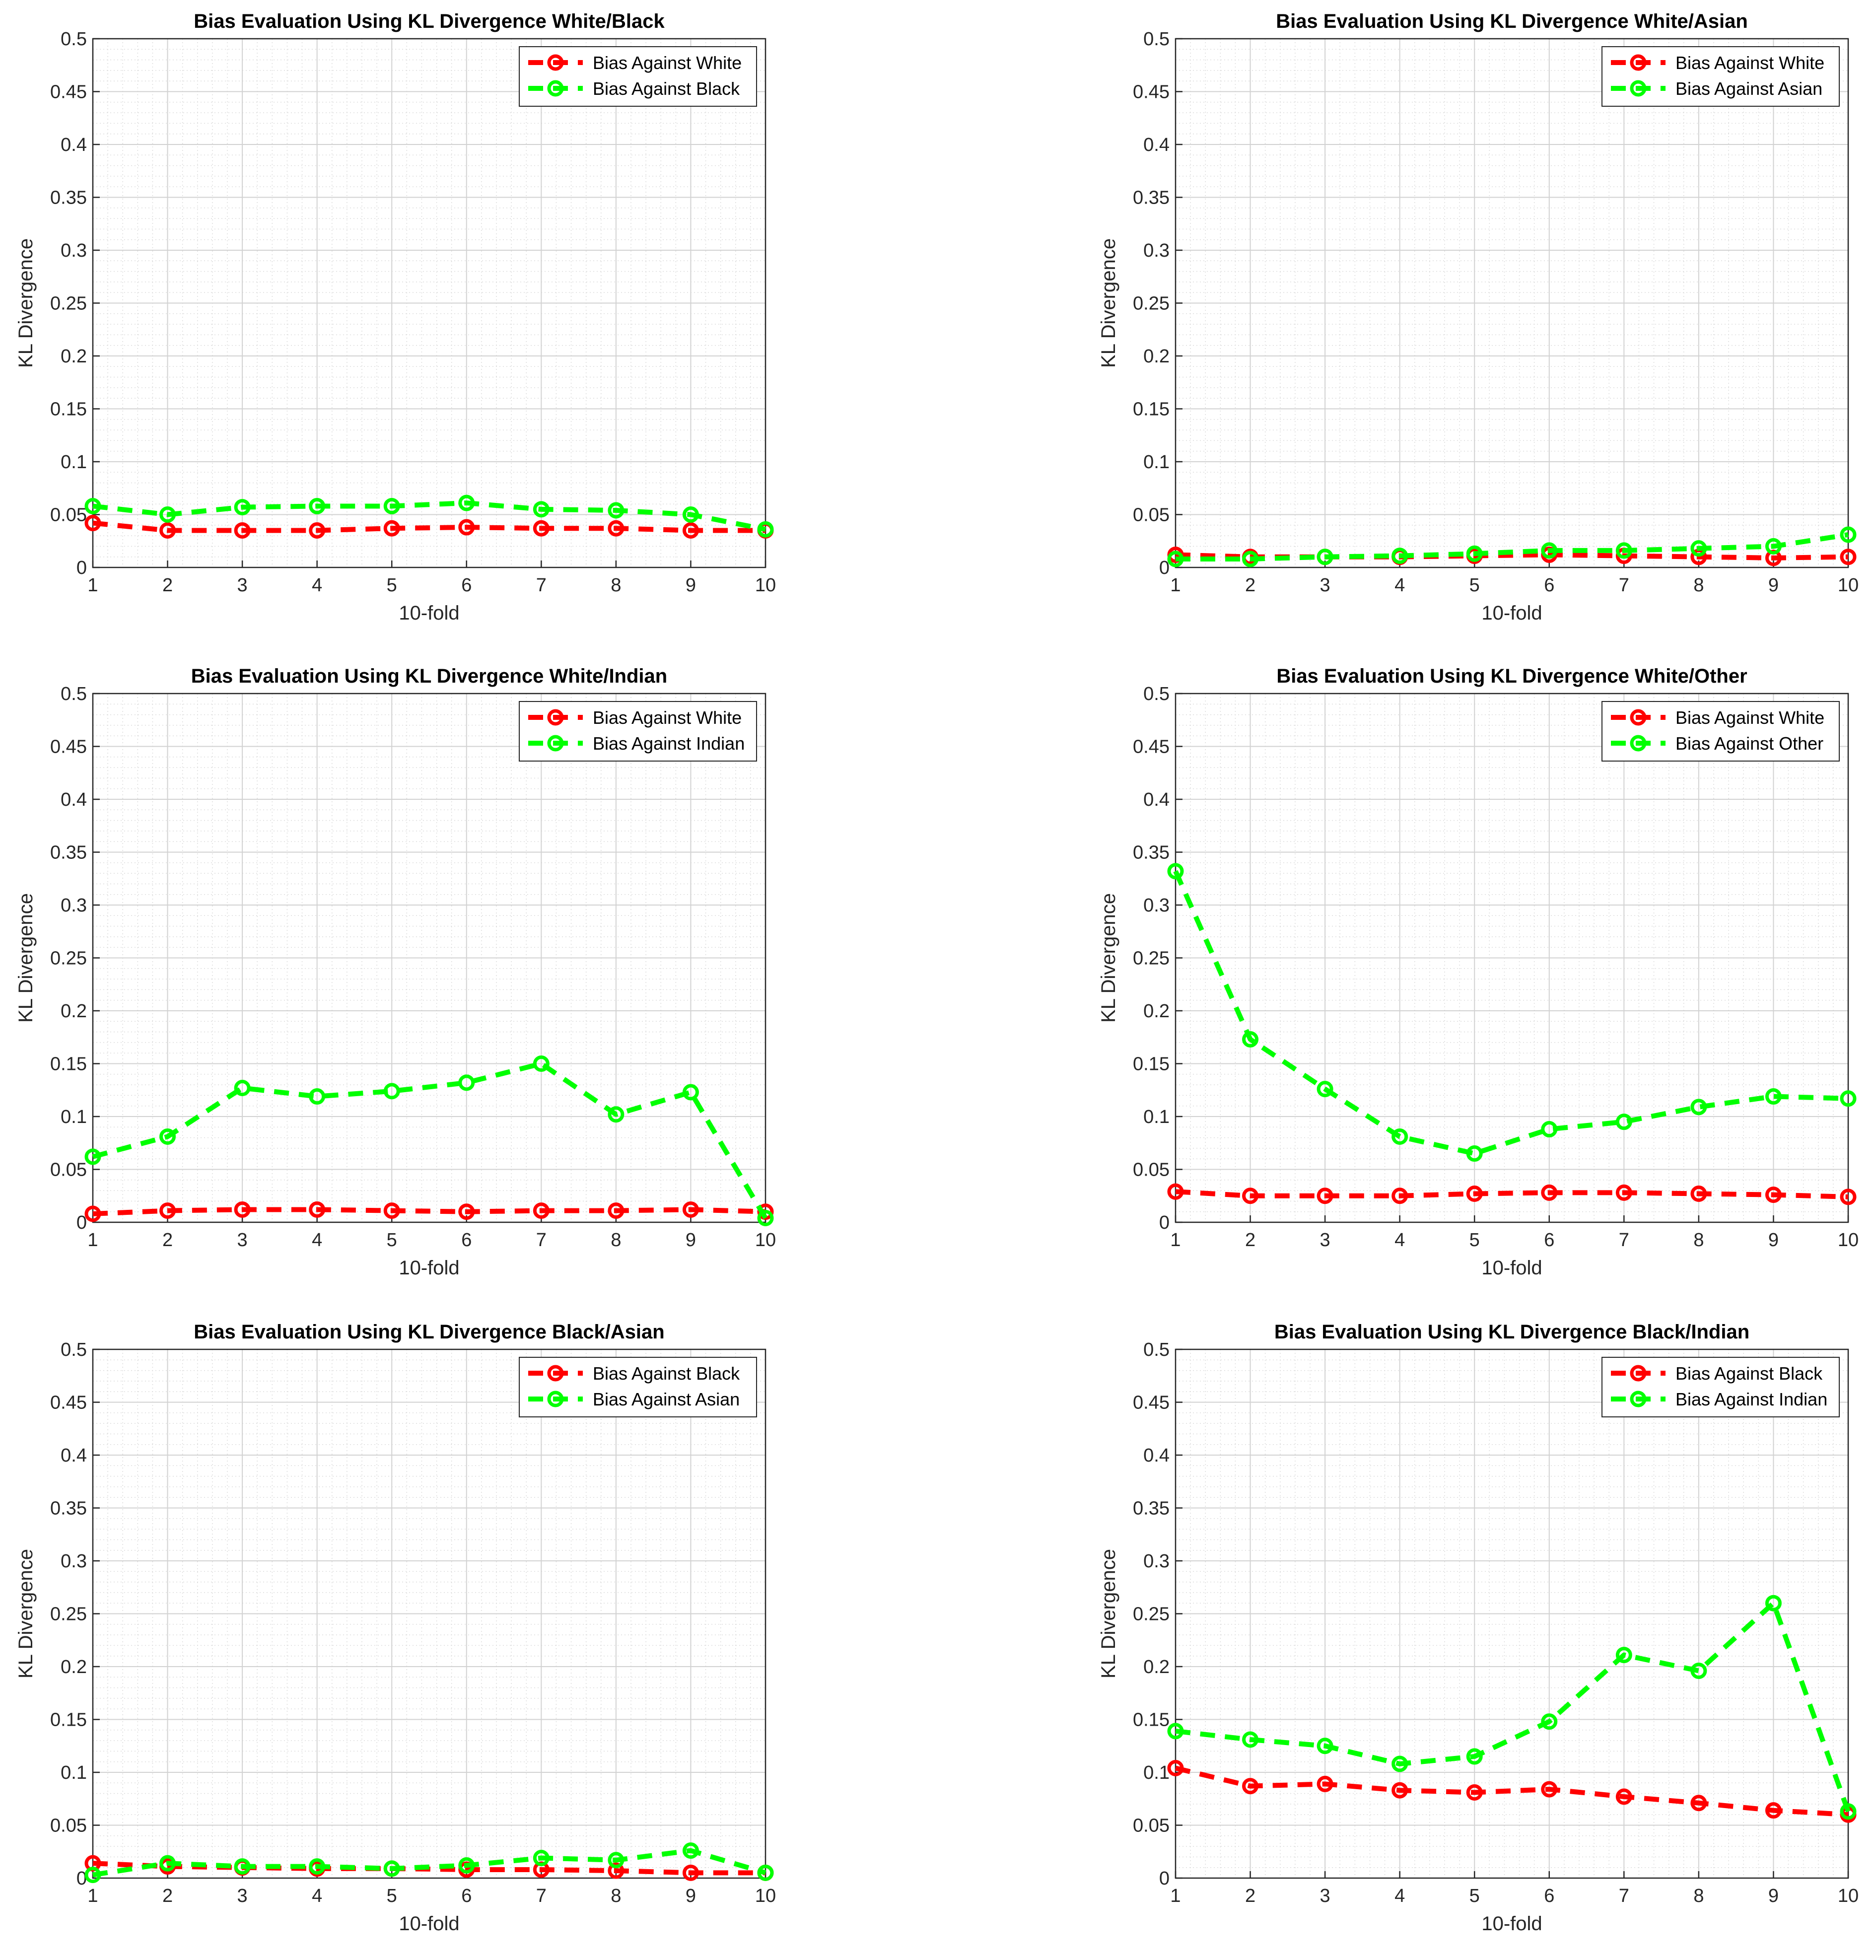 This screenshot has height=1960, width=1876. What do you see at coordinates (1156, 1011) in the screenshot?
I see `y-tick-label: 0.2` at bounding box center [1156, 1011].